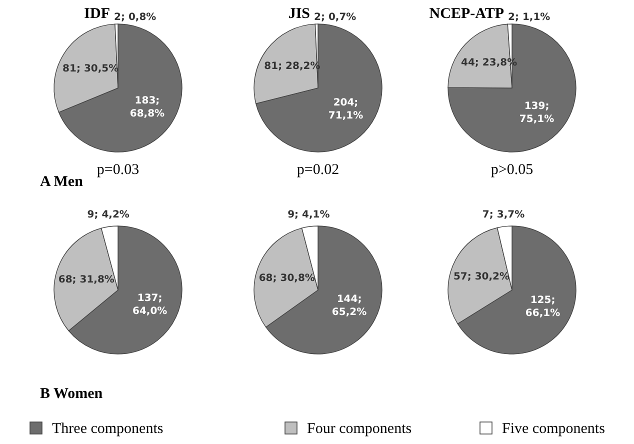 The height and width of the screenshot is (444, 634). What do you see at coordinates (299, 14) in the screenshot?
I see `chart-title: JIS` at bounding box center [299, 14].